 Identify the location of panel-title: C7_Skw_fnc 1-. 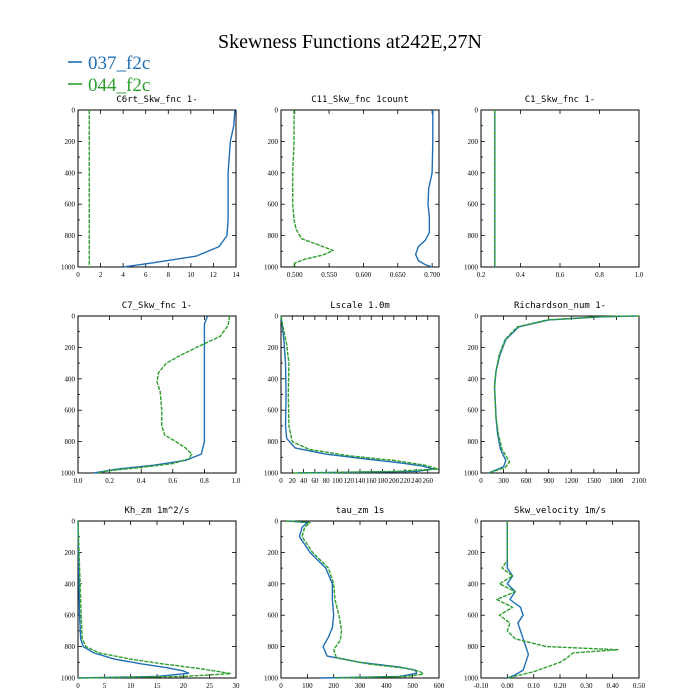
(157, 306).